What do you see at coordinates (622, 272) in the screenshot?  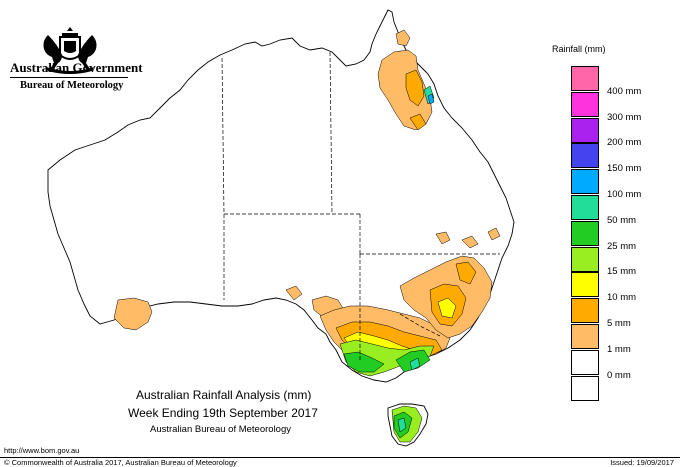 I see `legend-label: 15 mm` at bounding box center [622, 272].